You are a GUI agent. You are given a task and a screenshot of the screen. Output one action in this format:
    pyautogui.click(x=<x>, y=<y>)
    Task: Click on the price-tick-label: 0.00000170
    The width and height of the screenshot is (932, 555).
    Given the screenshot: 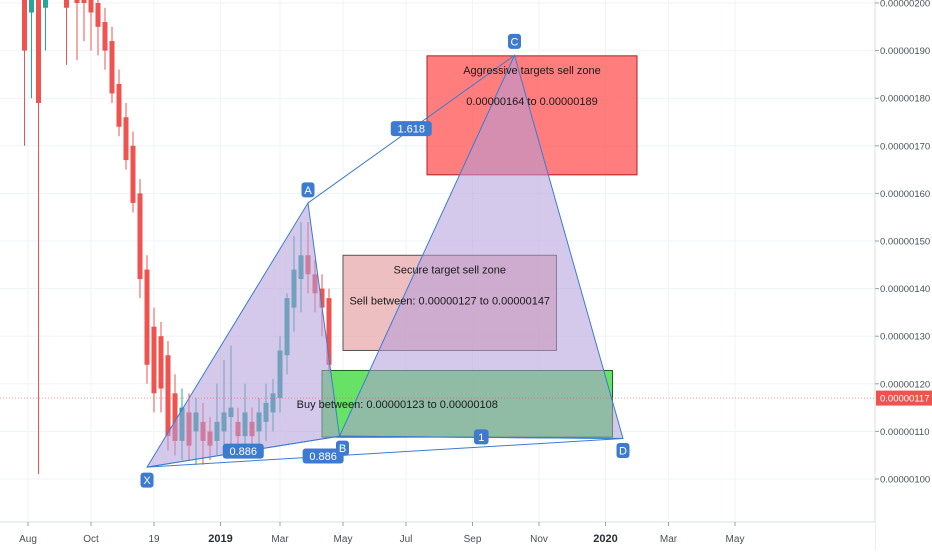 What is the action you would take?
    pyautogui.click(x=905, y=146)
    